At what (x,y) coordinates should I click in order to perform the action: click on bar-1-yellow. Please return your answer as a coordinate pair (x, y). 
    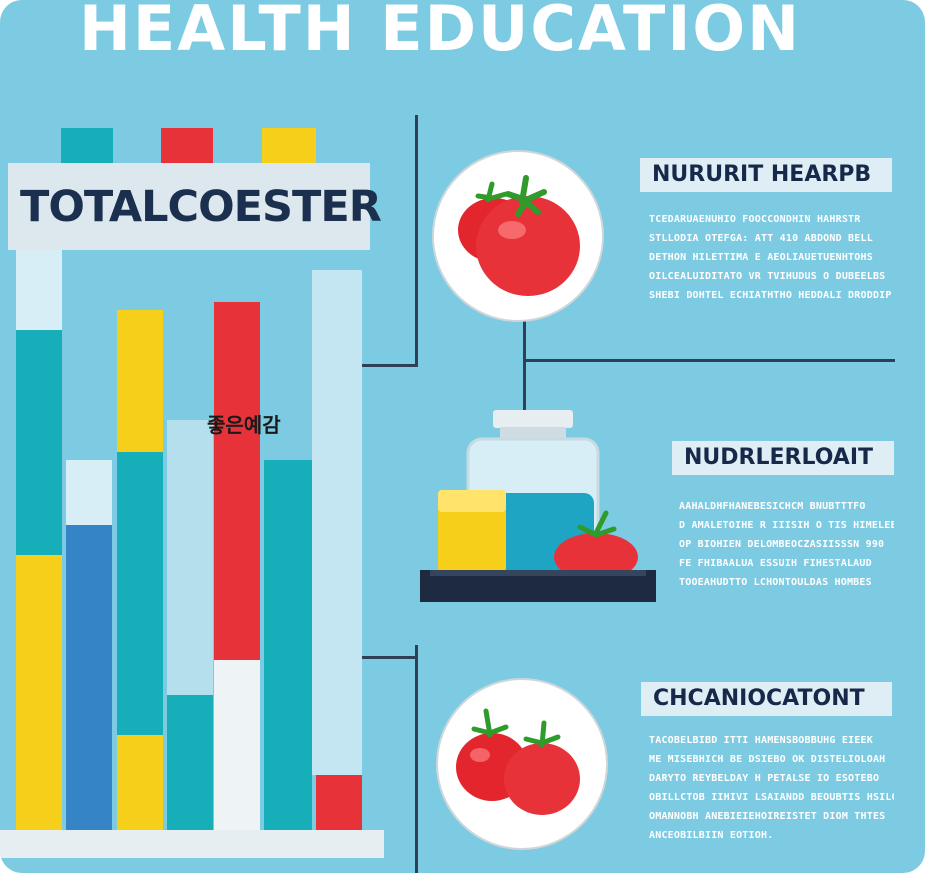
    Looking at the image, I should click on (39, 692).